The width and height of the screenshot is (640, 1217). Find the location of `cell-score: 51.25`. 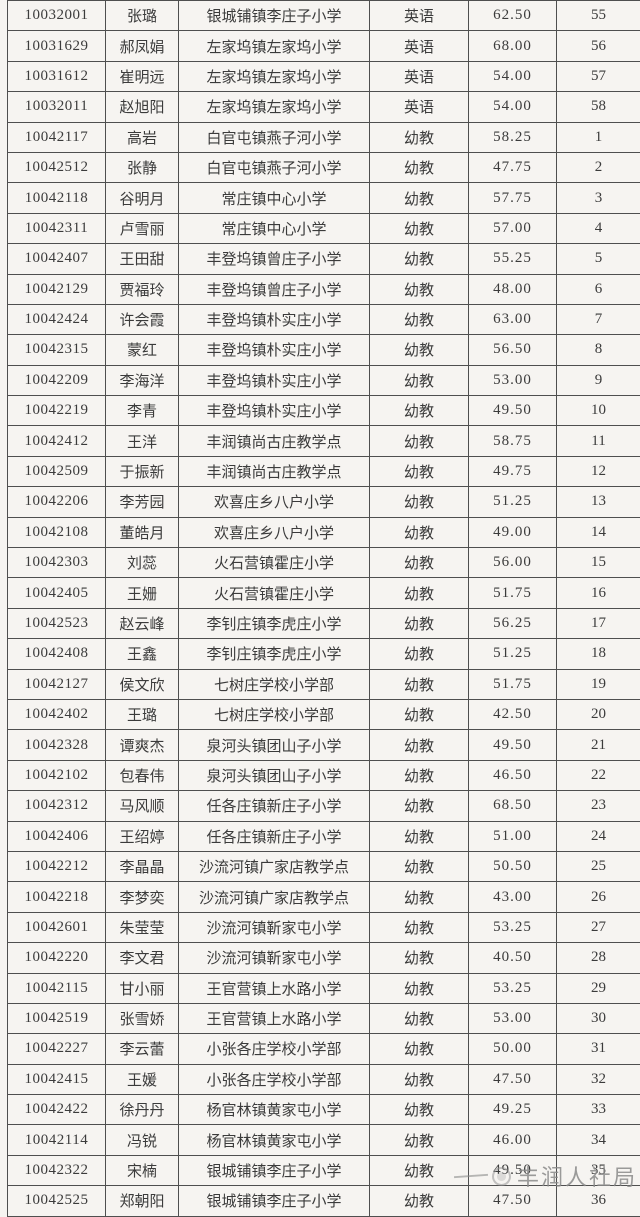

cell-score: 51.25 is located at coordinates (512, 502).